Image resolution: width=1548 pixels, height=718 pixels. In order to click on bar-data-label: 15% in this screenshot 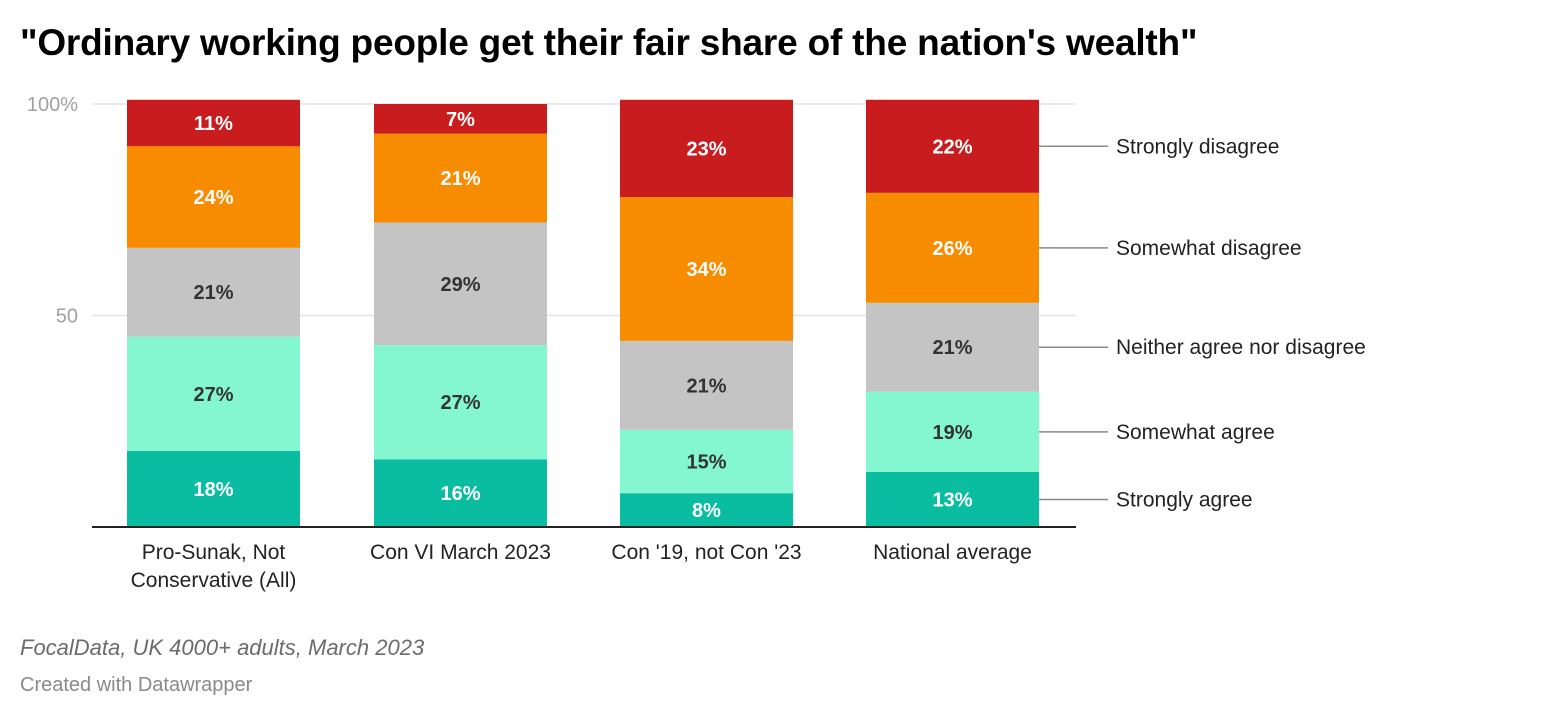, I will do `click(706, 462)`.